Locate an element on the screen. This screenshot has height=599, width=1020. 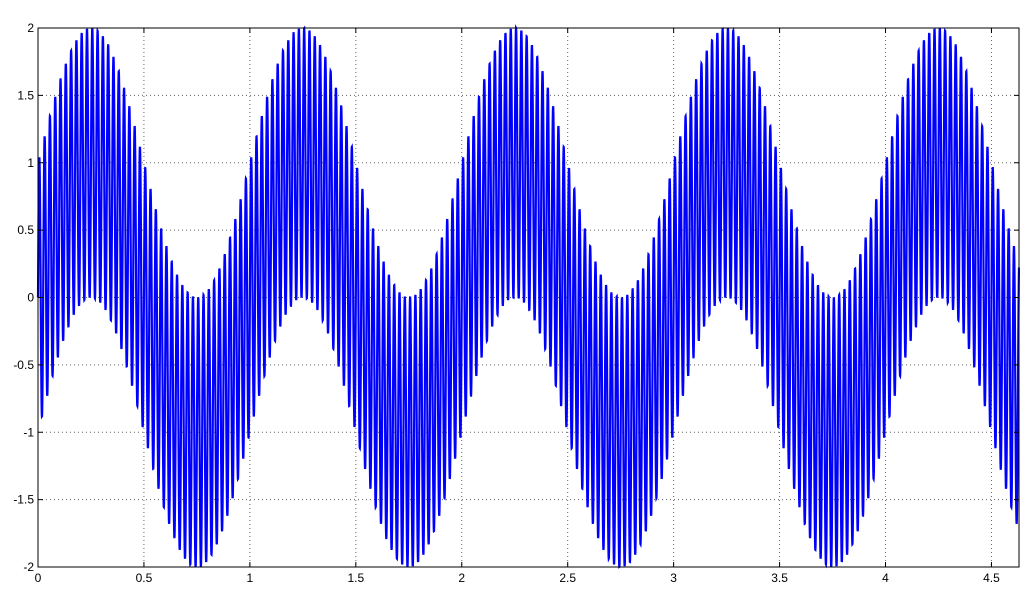
y-tick-label: 0 is located at coordinates (30, 298).